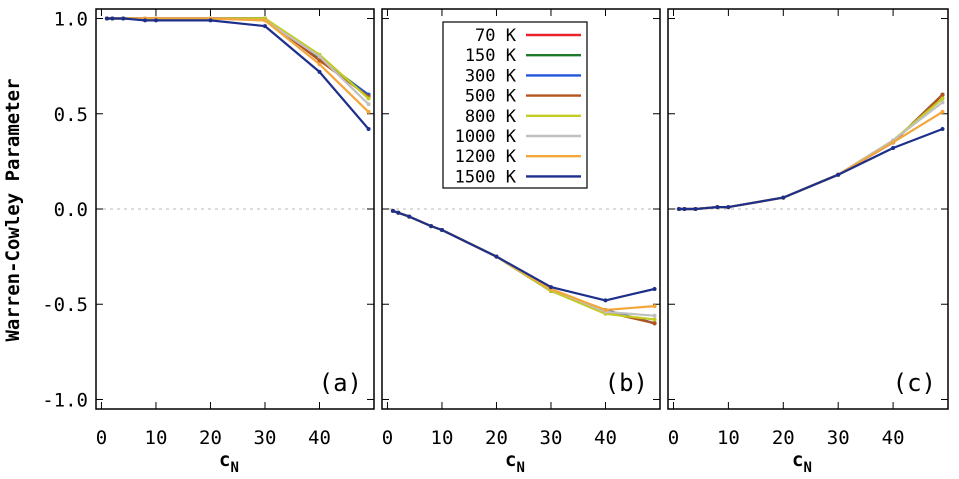 The image size is (959, 479). I want to click on panel-label: (b), so click(626, 383).